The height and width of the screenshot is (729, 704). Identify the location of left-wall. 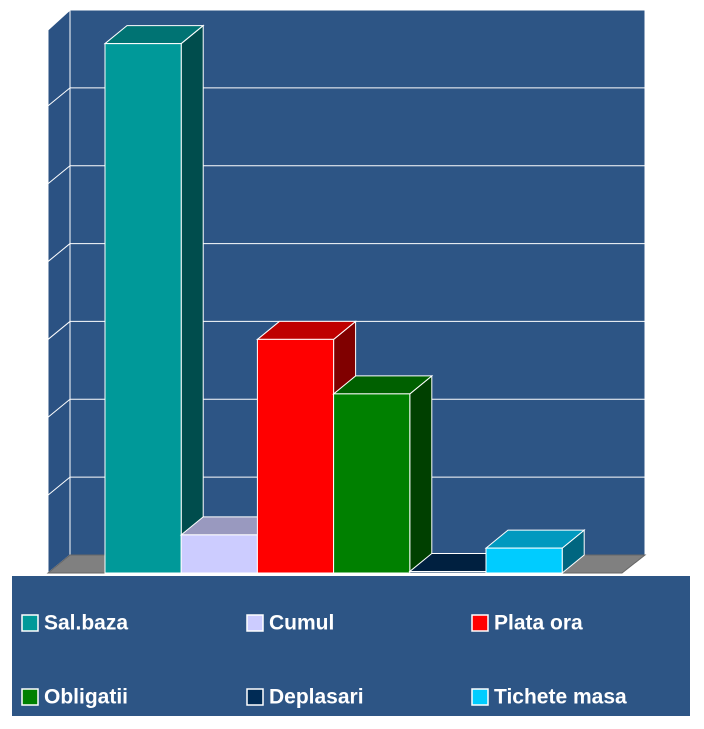
(59, 291).